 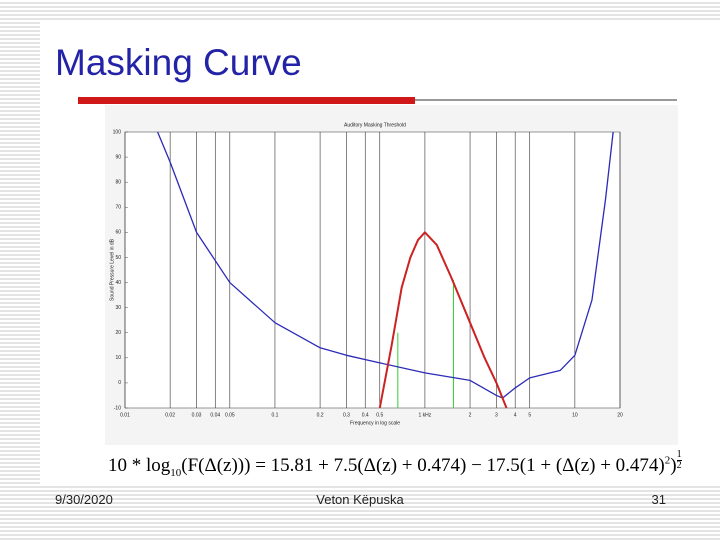 I want to click on x-tick-label: 0.01, so click(x=125, y=415).